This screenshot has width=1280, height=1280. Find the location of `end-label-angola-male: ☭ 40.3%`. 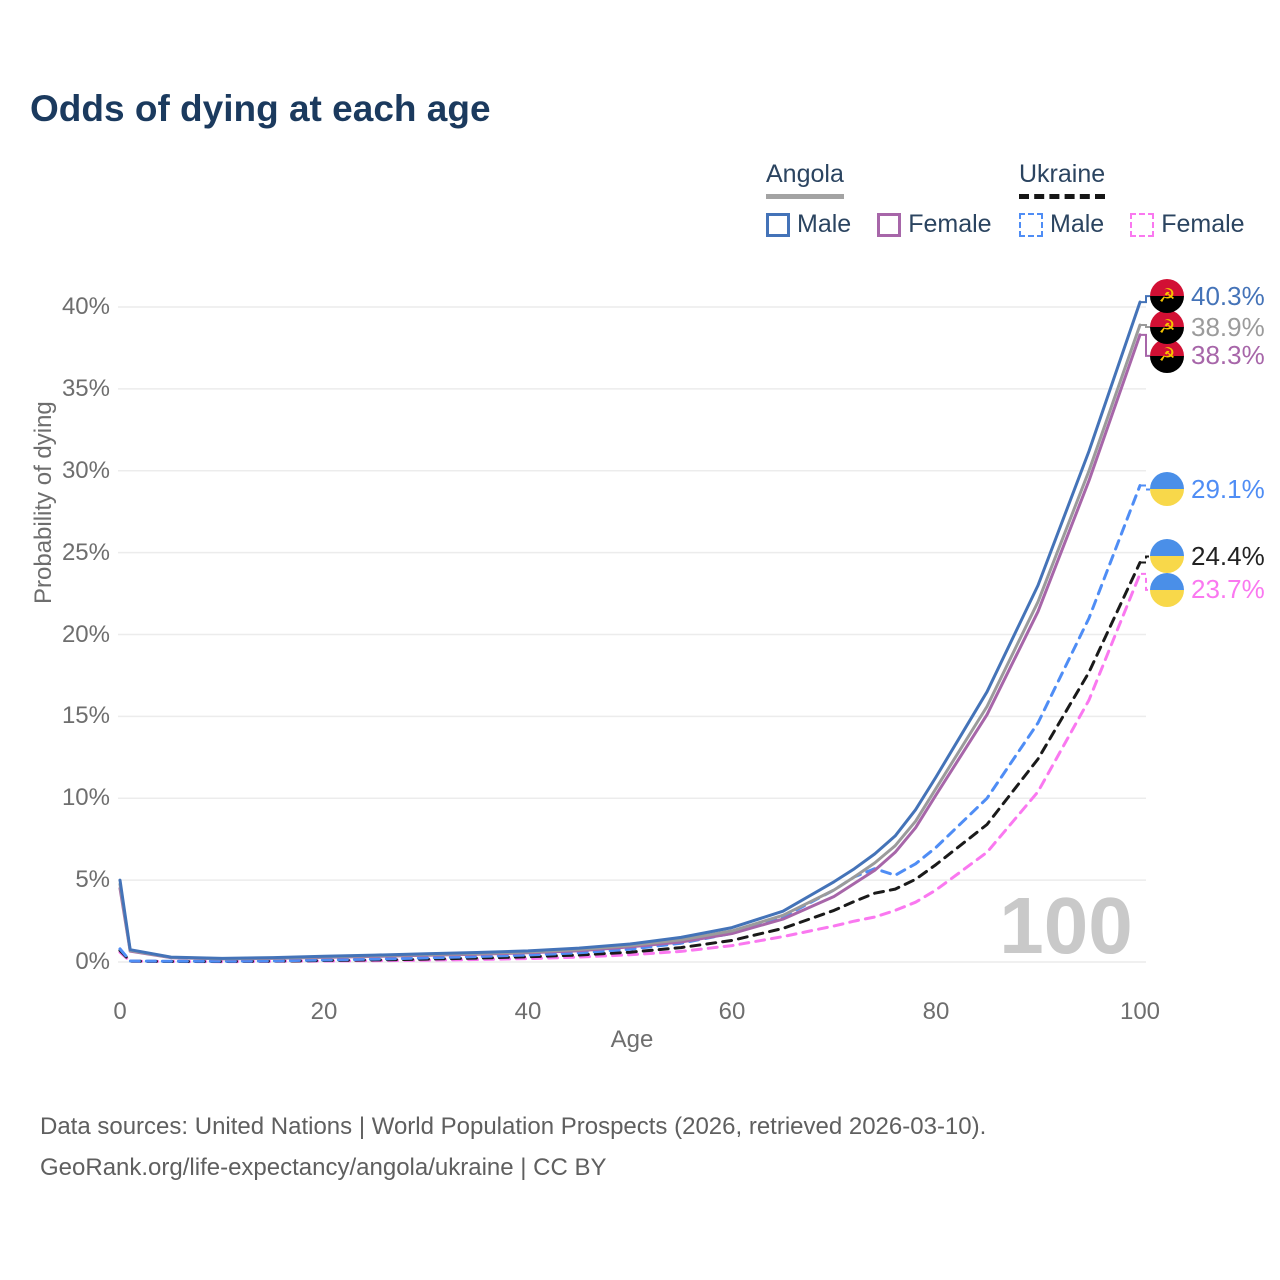

end-label-angola-male: ☭ 40.3% is located at coordinates (1207, 296).